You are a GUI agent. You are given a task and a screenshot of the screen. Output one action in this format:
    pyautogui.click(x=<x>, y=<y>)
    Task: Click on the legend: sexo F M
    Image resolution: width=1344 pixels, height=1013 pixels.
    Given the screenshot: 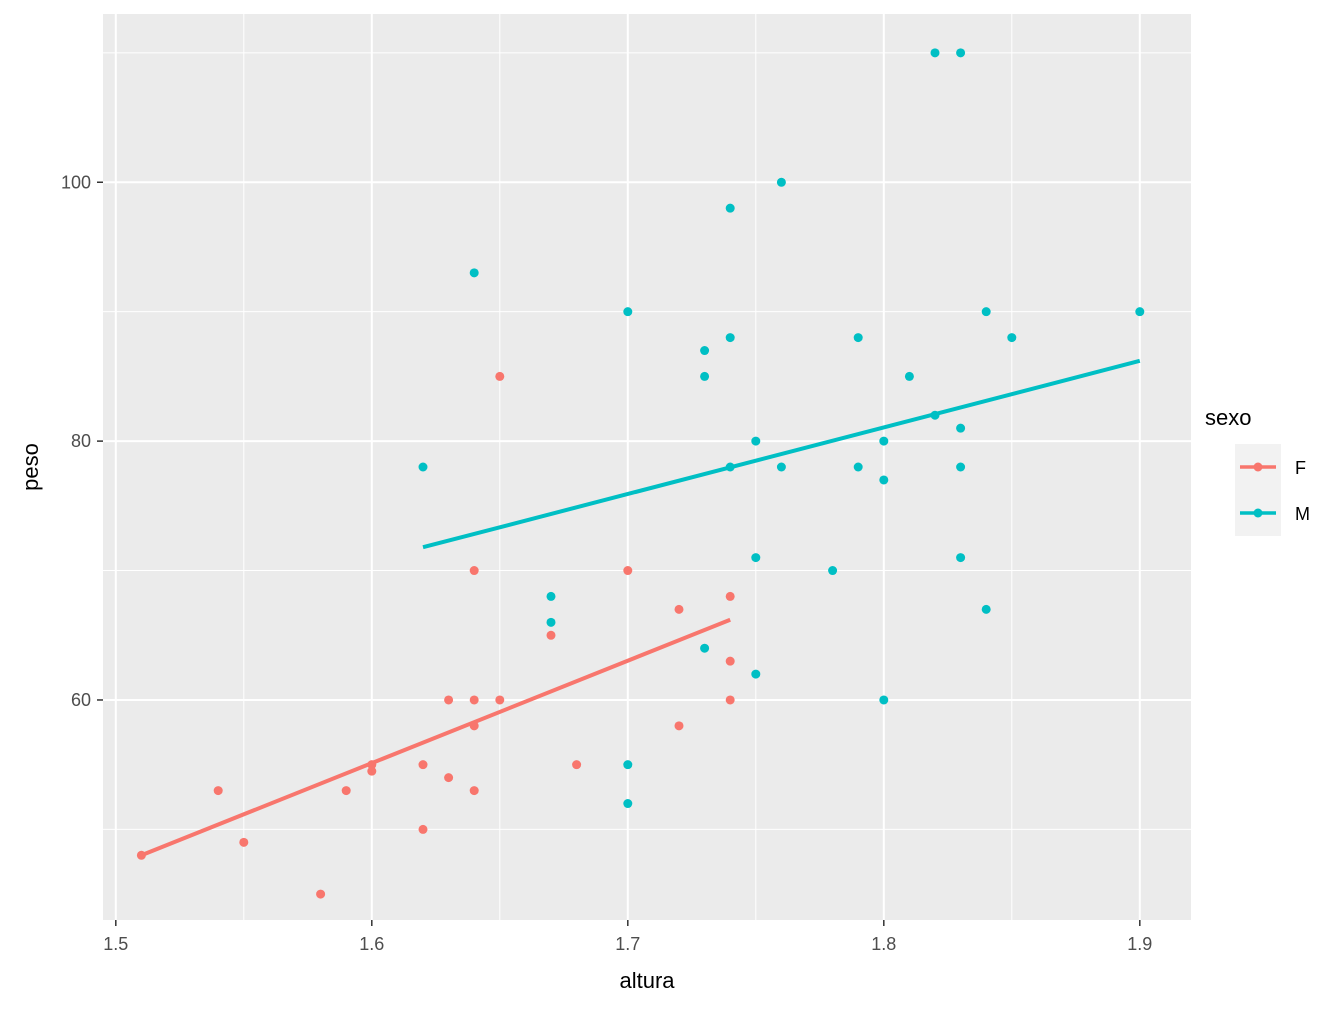 What is the action you would take?
    pyautogui.click(x=1257, y=470)
    